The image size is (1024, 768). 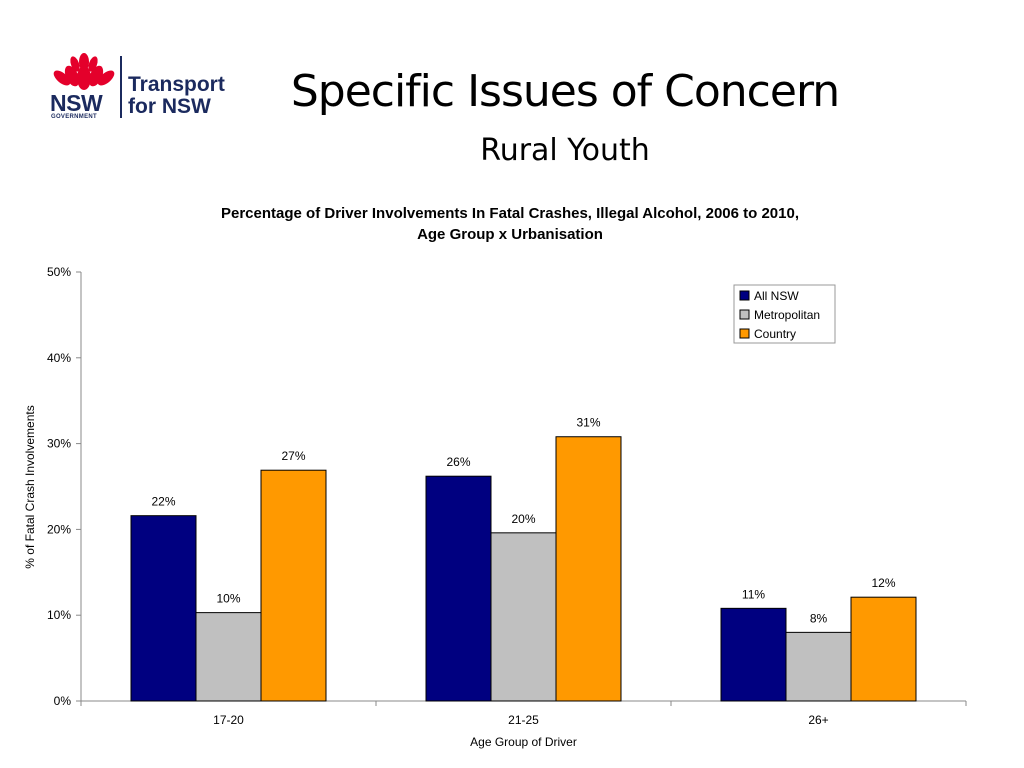 What do you see at coordinates (523, 720) in the screenshot?
I see `x-tick-label: 21-25` at bounding box center [523, 720].